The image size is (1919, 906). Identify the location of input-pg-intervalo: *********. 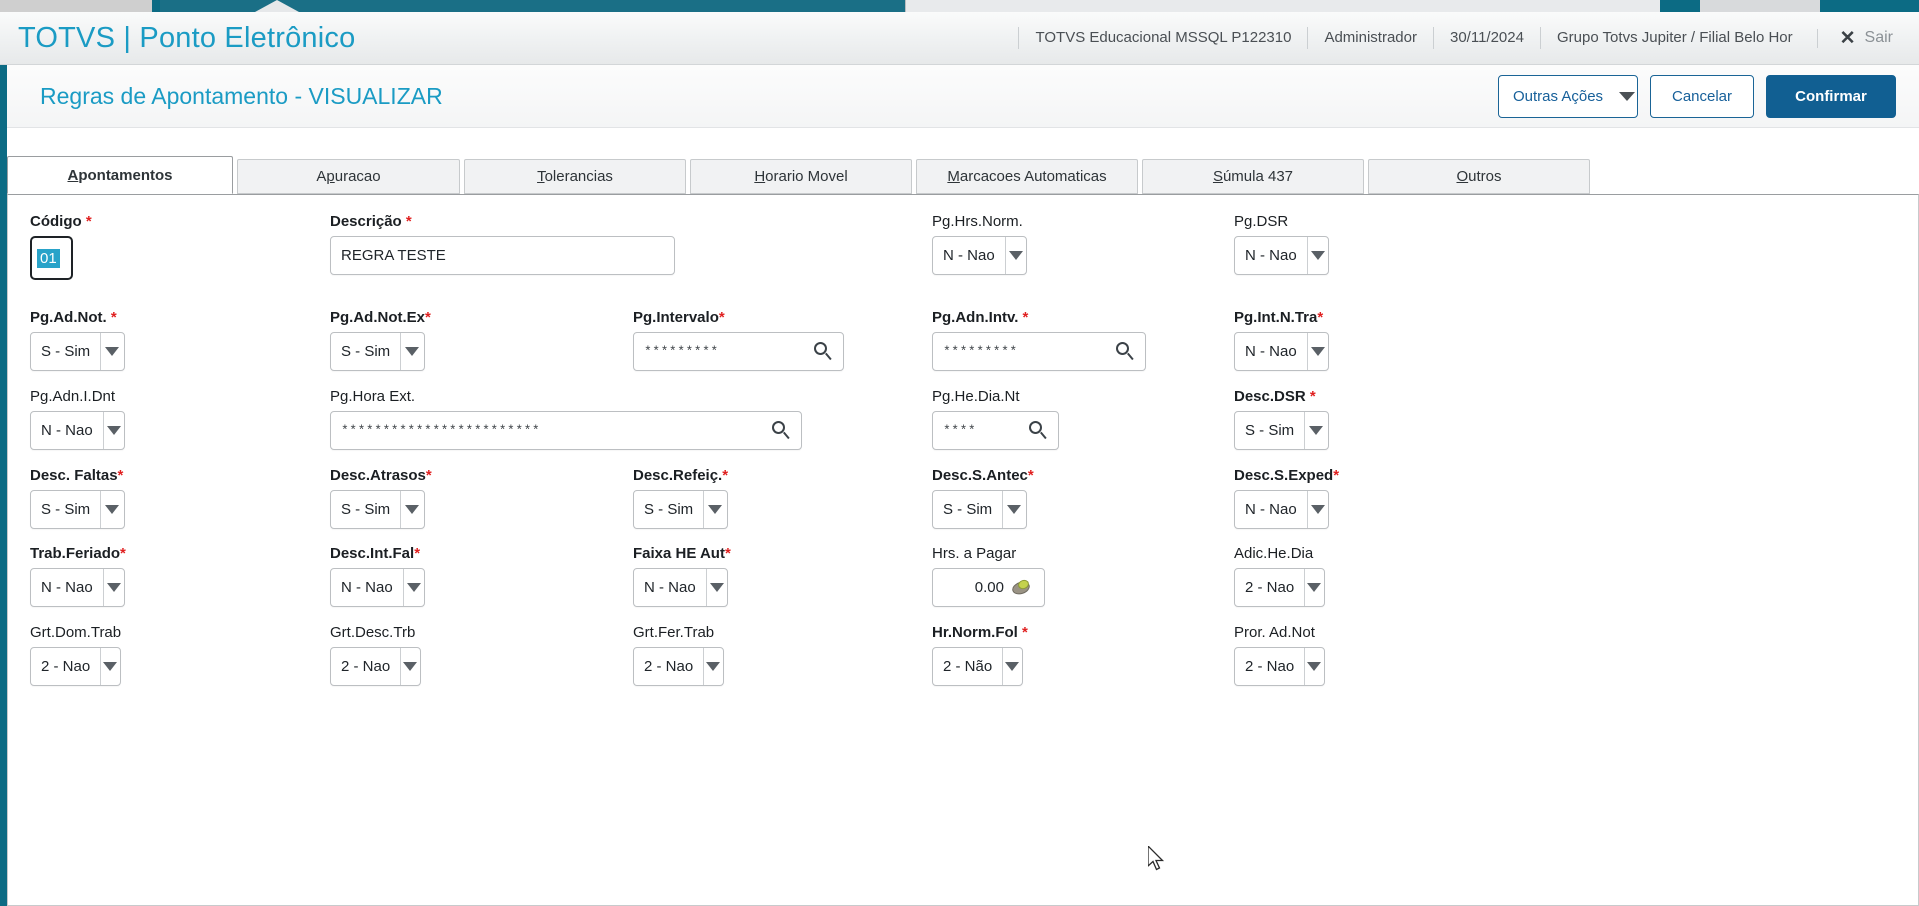
(738, 351).